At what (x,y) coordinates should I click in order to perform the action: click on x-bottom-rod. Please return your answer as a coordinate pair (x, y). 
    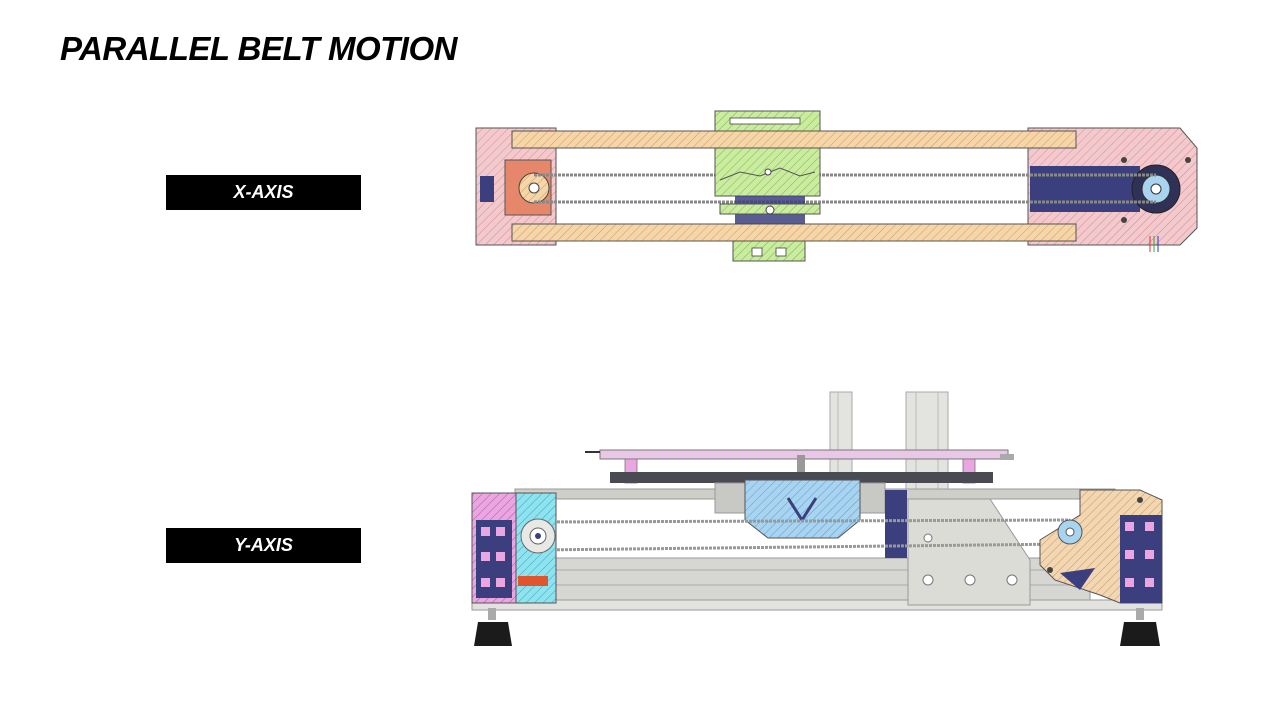
    Looking at the image, I should click on (794, 232).